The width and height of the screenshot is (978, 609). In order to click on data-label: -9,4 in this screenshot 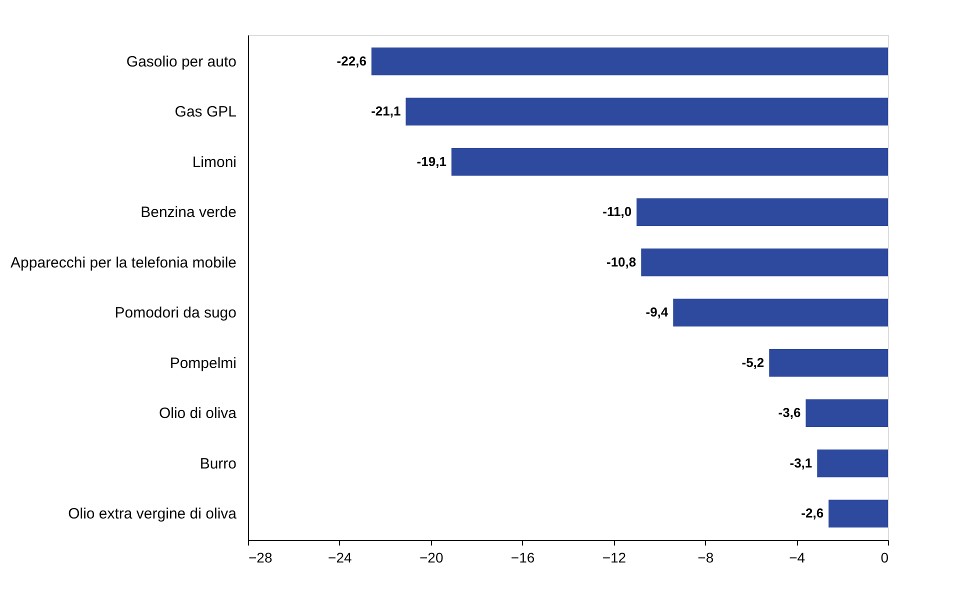, I will do `click(657, 312)`.